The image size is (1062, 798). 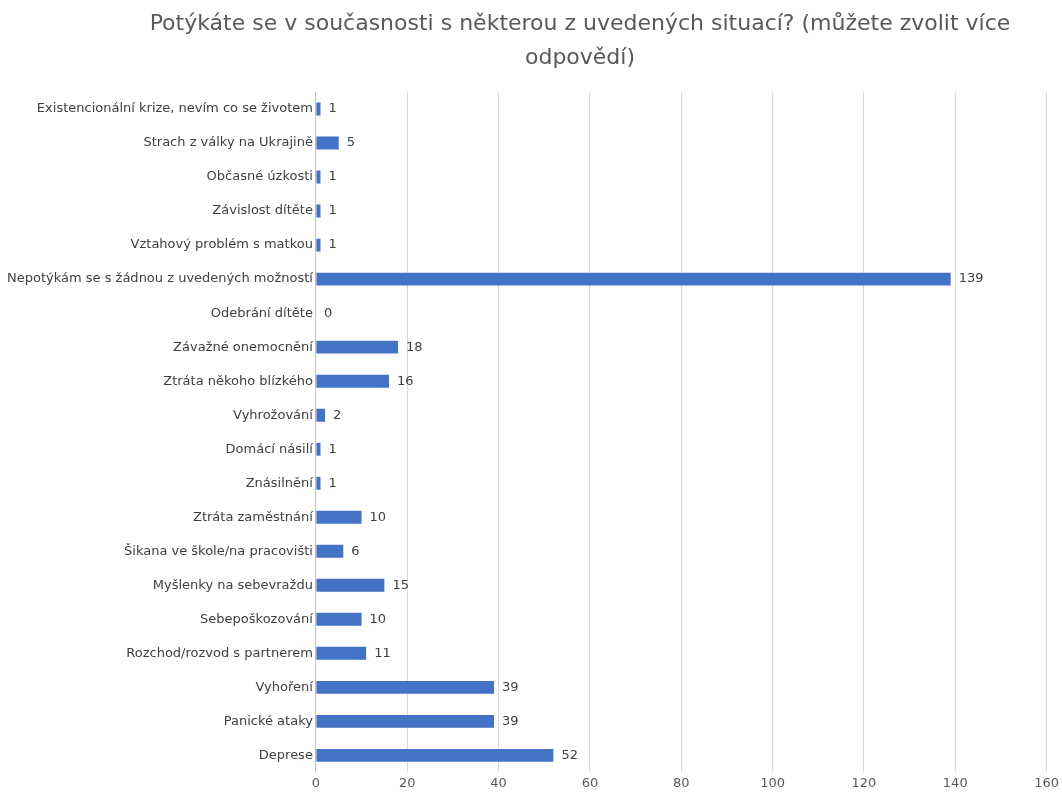 What do you see at coordinates (590, 782) in the screenshot?
I see `x-tick-label: 60` at bounding box center [590, 782].